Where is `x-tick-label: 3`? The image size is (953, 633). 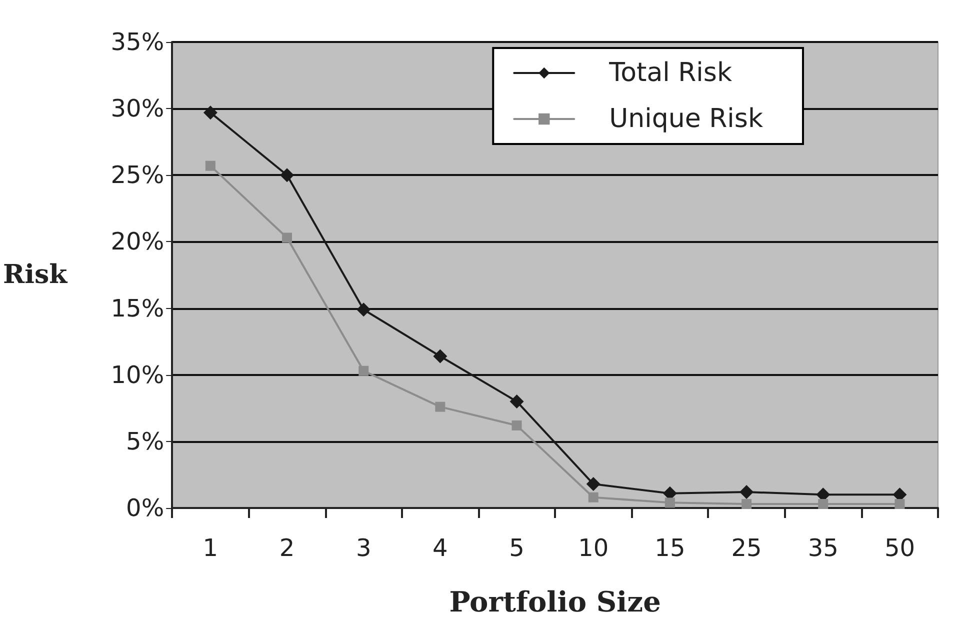
x-tick-label: 3 is located at coordinates (364, 548).